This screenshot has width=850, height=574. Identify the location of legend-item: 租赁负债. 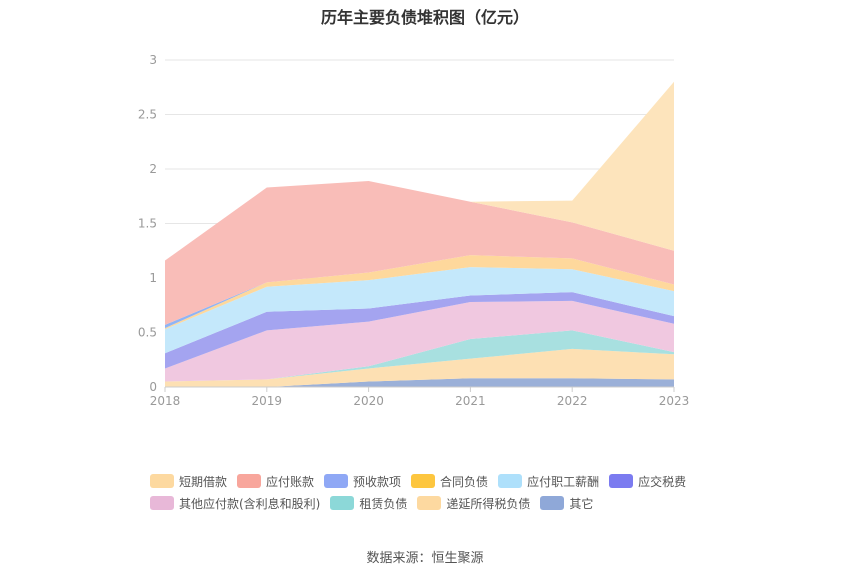
(368, 503).